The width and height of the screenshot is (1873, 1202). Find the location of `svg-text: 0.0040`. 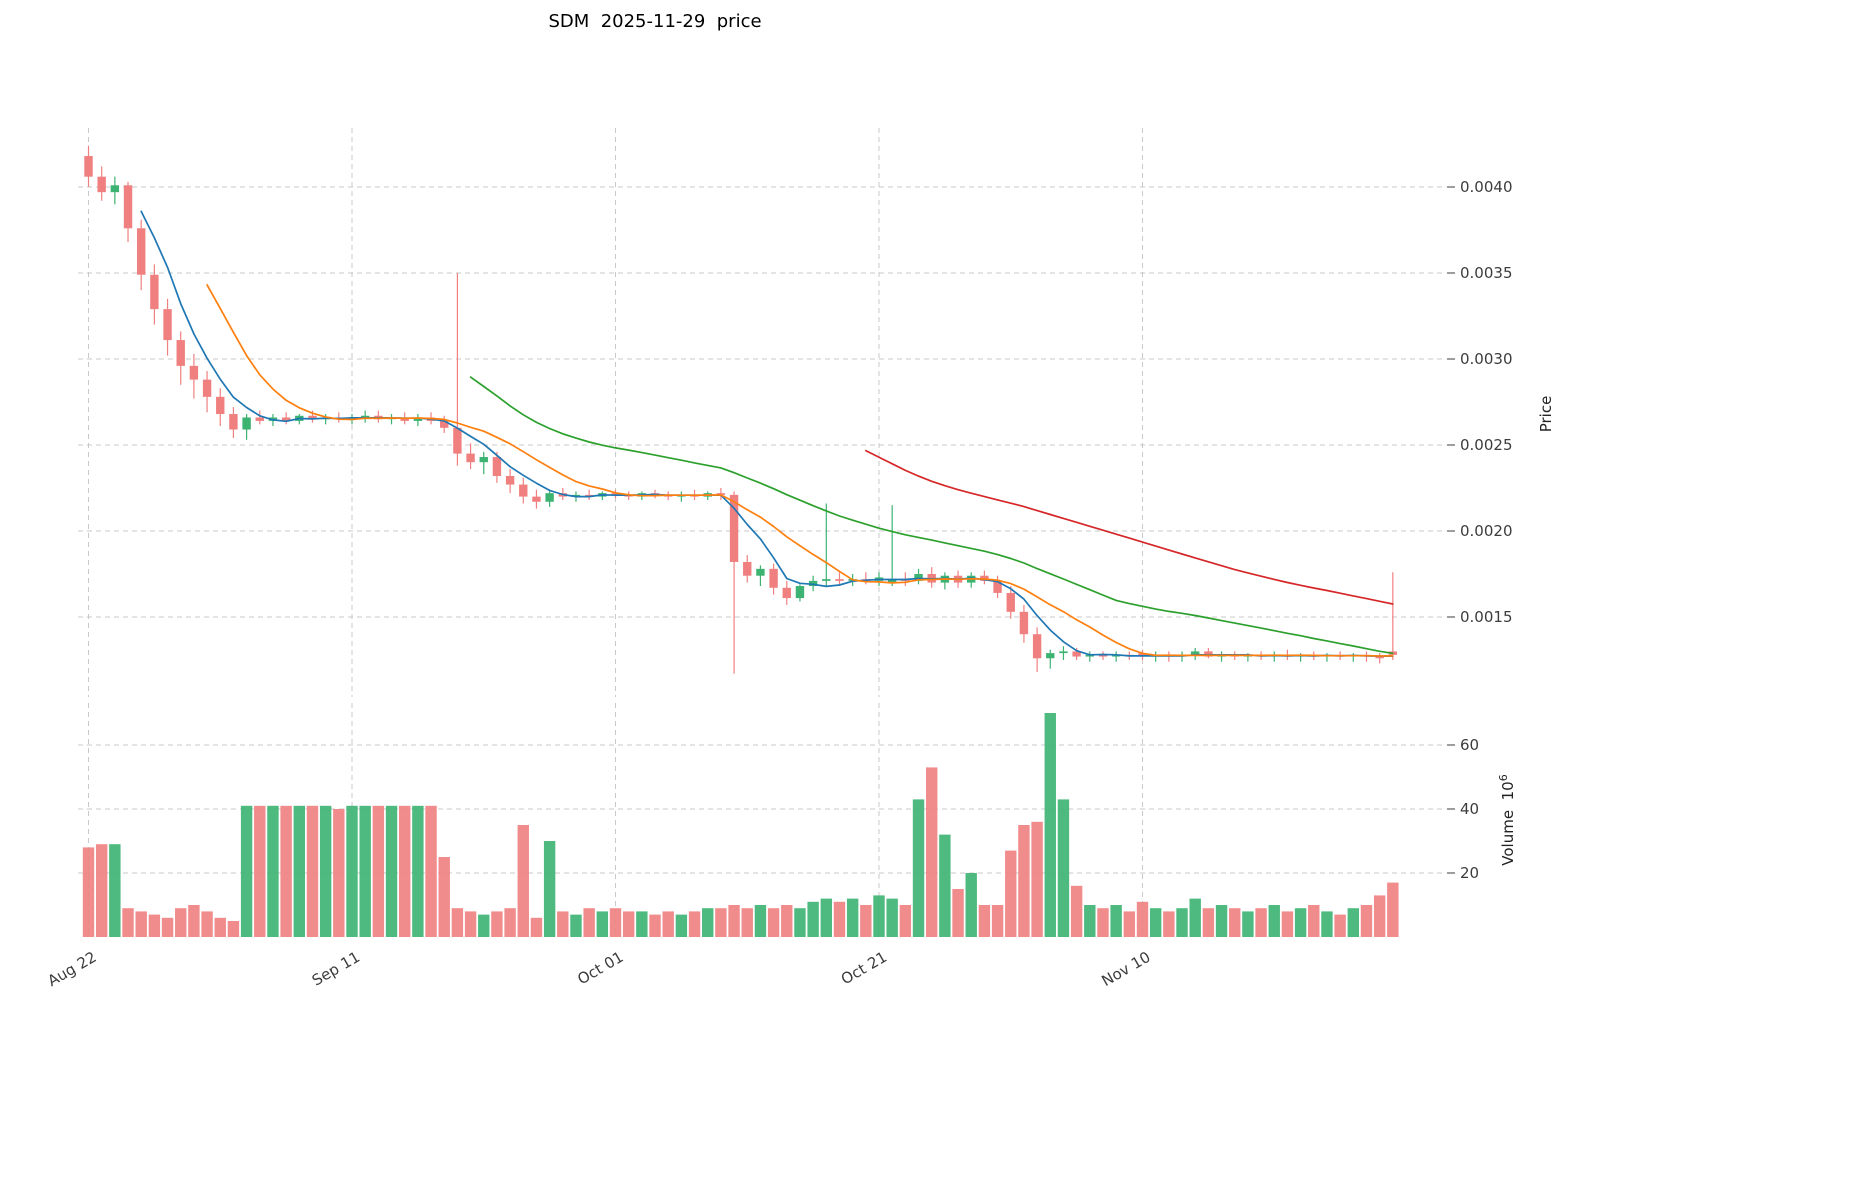

svg-text: 0.0040 is located at coordinates (1486, 187).